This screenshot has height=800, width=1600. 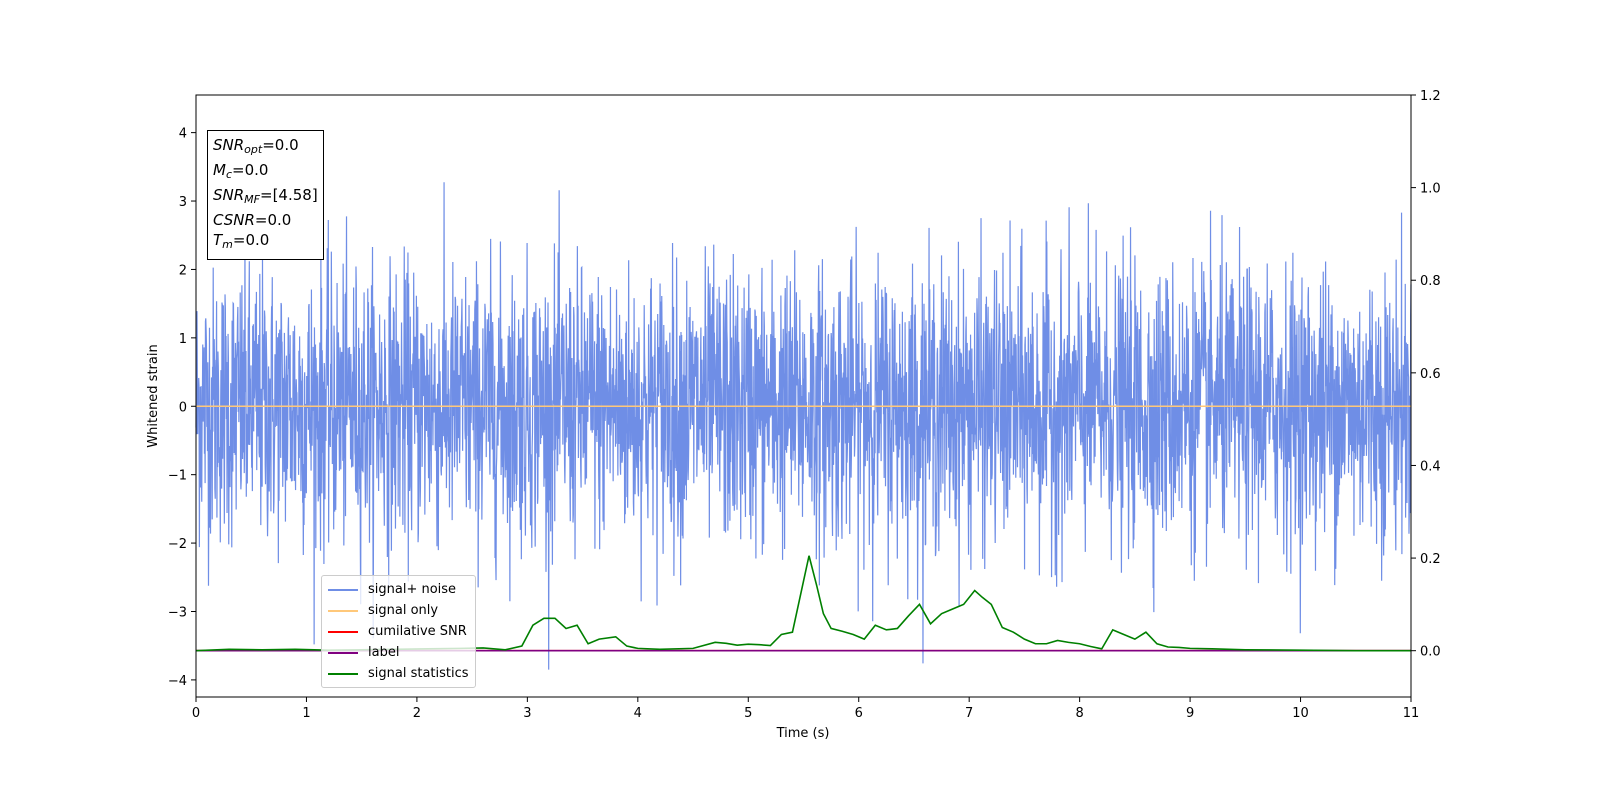 What do you see at coordinates (1430, 559) in the screenshot?
I see `y2-tick-label: 0.2` at bounding box center [1430, 559].